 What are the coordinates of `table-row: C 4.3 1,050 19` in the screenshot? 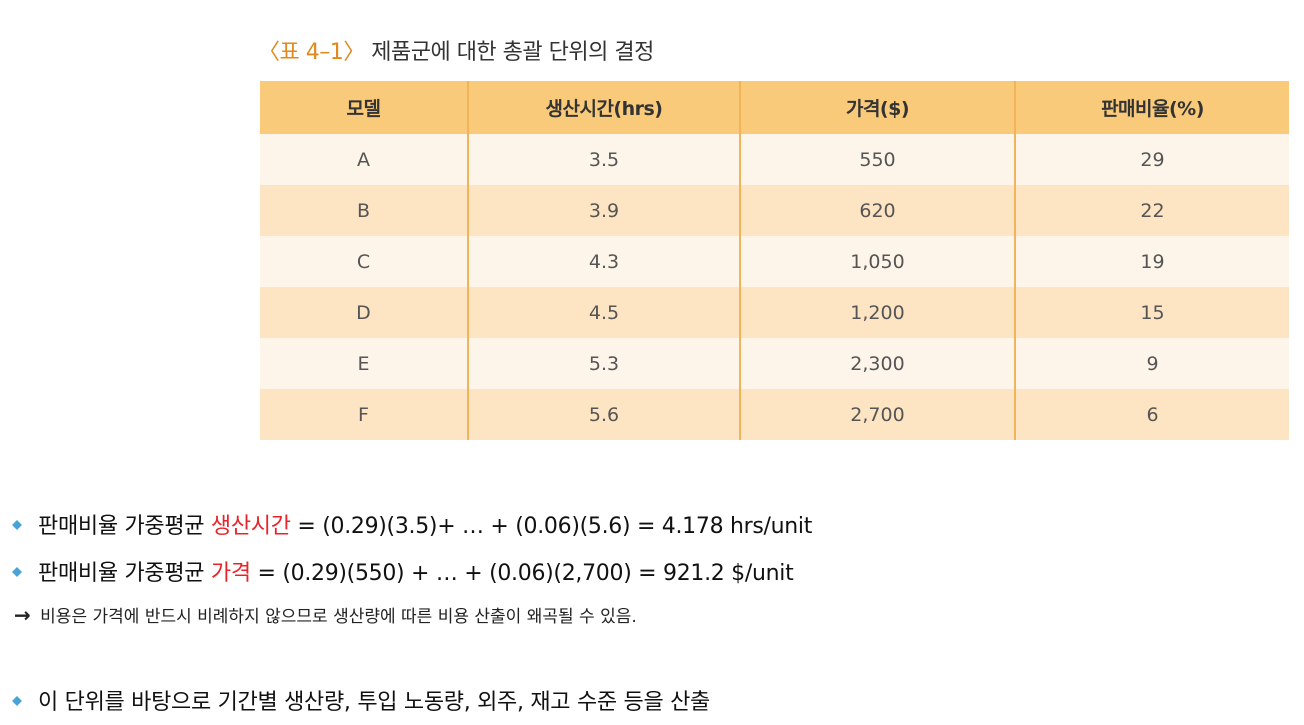 It's located at (774, 261).